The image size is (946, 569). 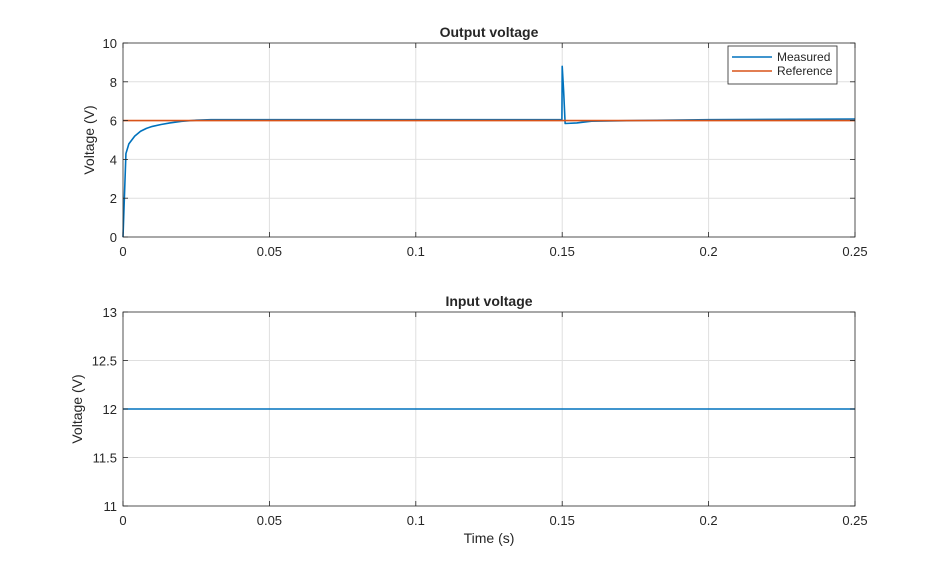 What do you see at coordinates (488, 301) in the screenshot?
I see `chart-title: Input voltage` at bounding box center [488, 301].